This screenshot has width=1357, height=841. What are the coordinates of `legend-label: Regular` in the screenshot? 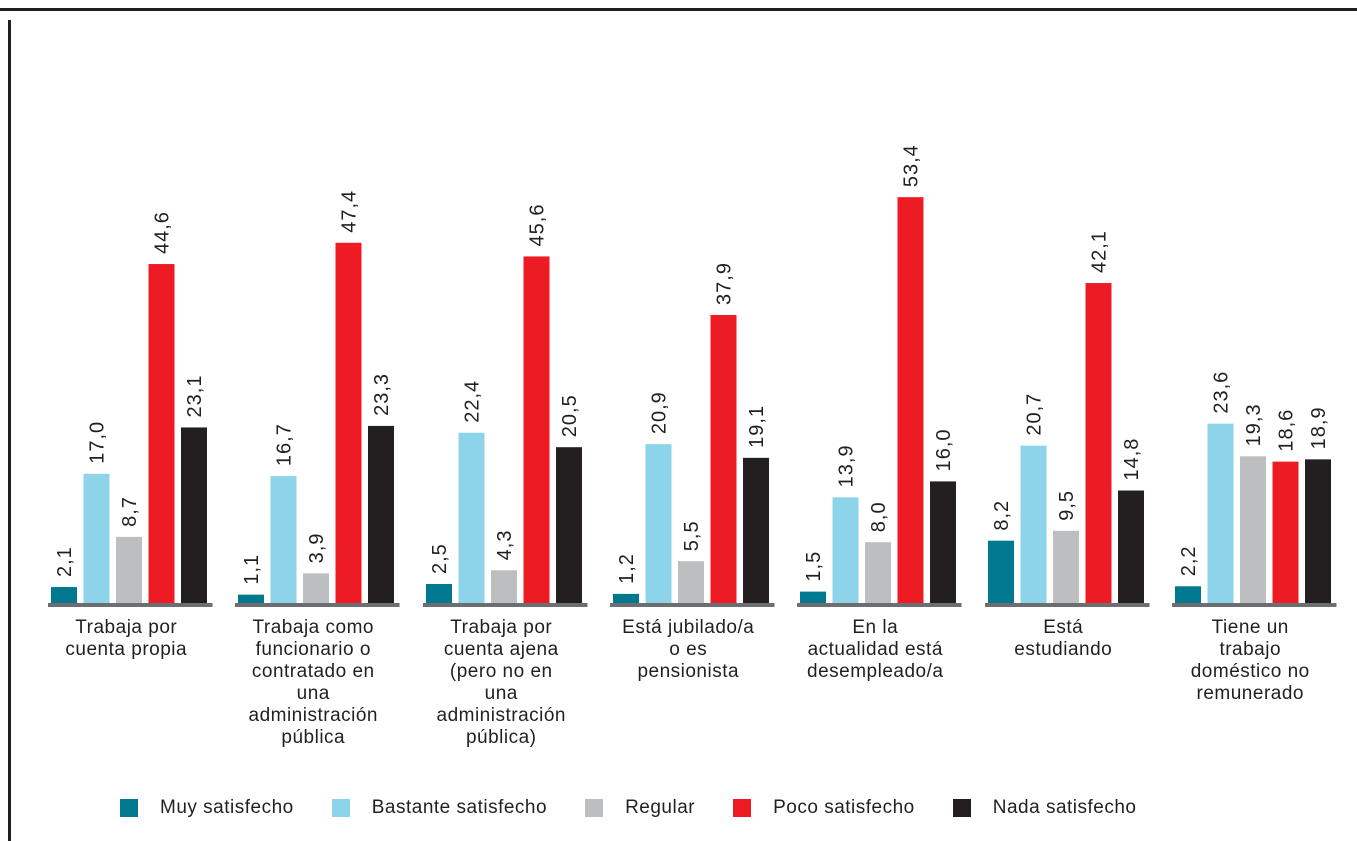 It's located at (660, 807).